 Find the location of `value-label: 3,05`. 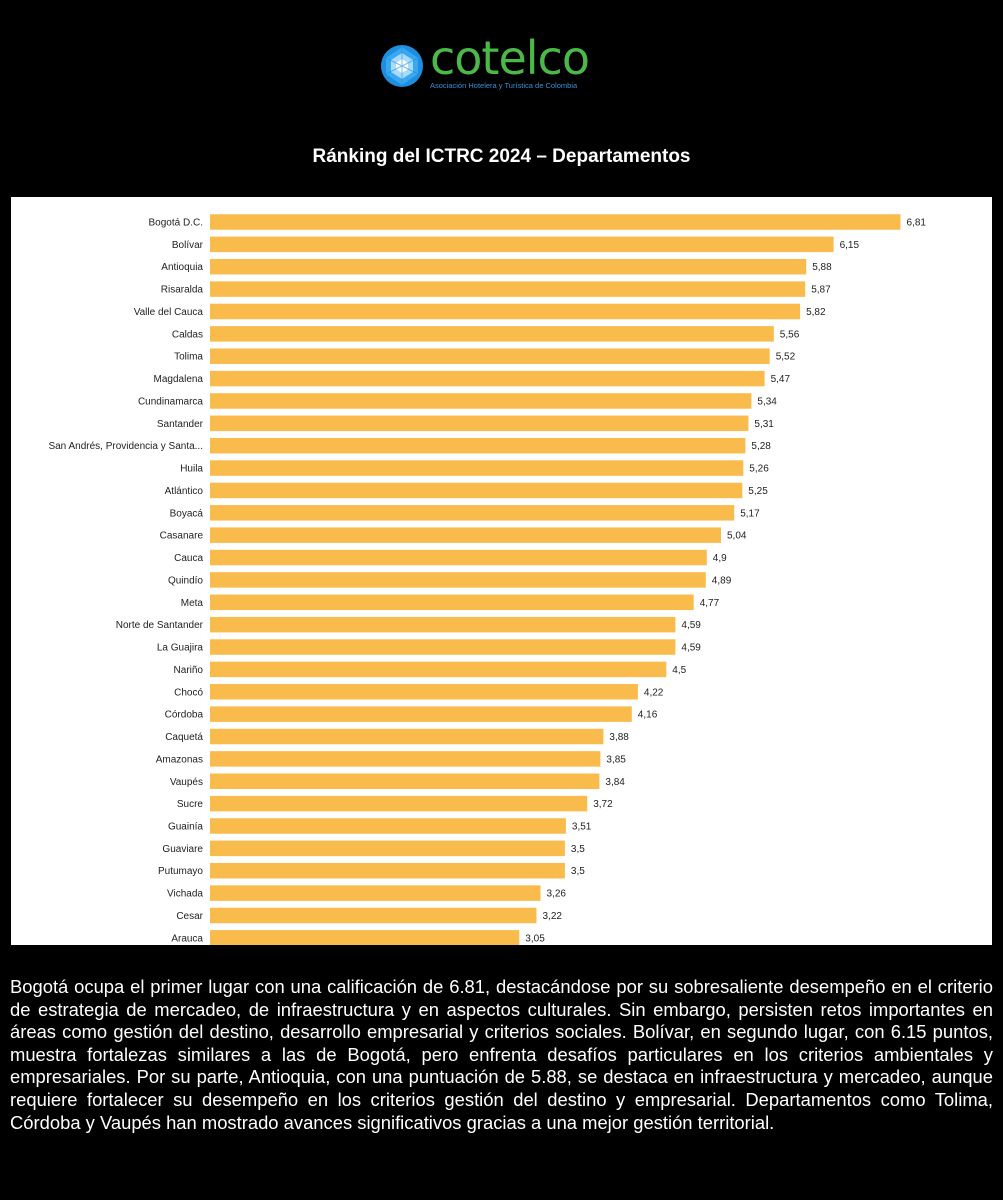

value-label: 3,05 is located at coordinates (535, 938).